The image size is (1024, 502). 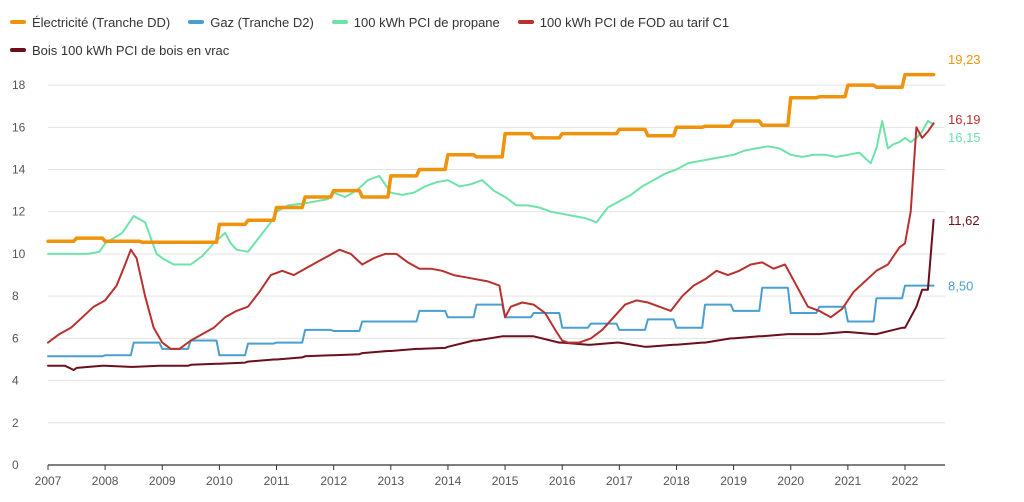 I want to click on x-tick-label-2008: 2008, so click(x=105, y=481).